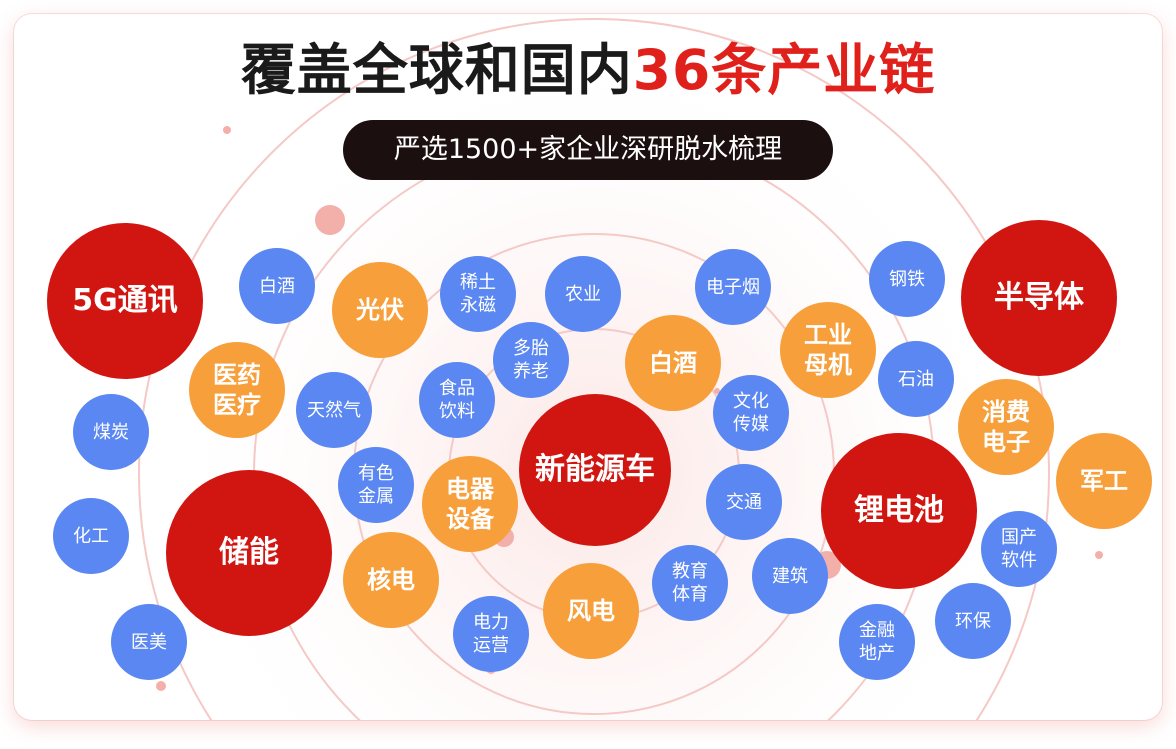 This screenshot has height=749, width=1176. I want to click on bubble-wind-power: 风电, so click(591, 611).